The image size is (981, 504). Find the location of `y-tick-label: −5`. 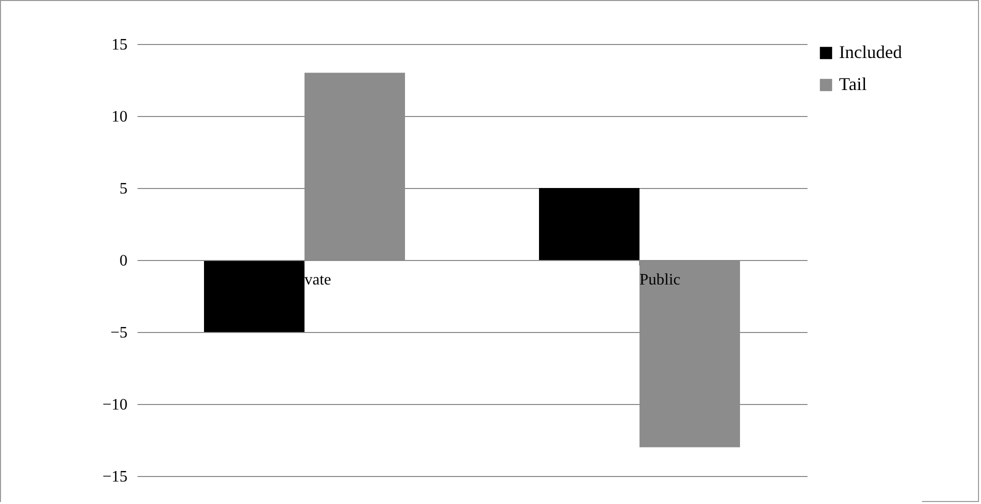

y-tick-label: −5 is located at coordinates (119, 333).